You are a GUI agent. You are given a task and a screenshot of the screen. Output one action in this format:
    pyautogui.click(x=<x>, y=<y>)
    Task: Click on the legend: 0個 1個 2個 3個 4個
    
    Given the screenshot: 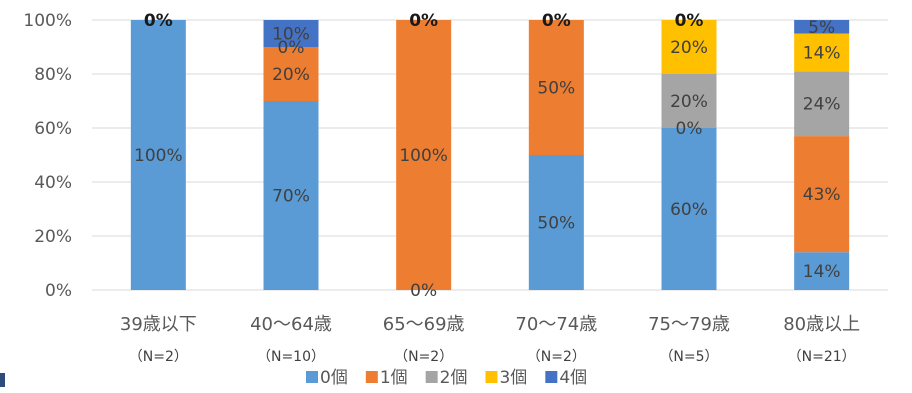 What is the action you would take?
    pyautogui.click(x=446, y=378)
    